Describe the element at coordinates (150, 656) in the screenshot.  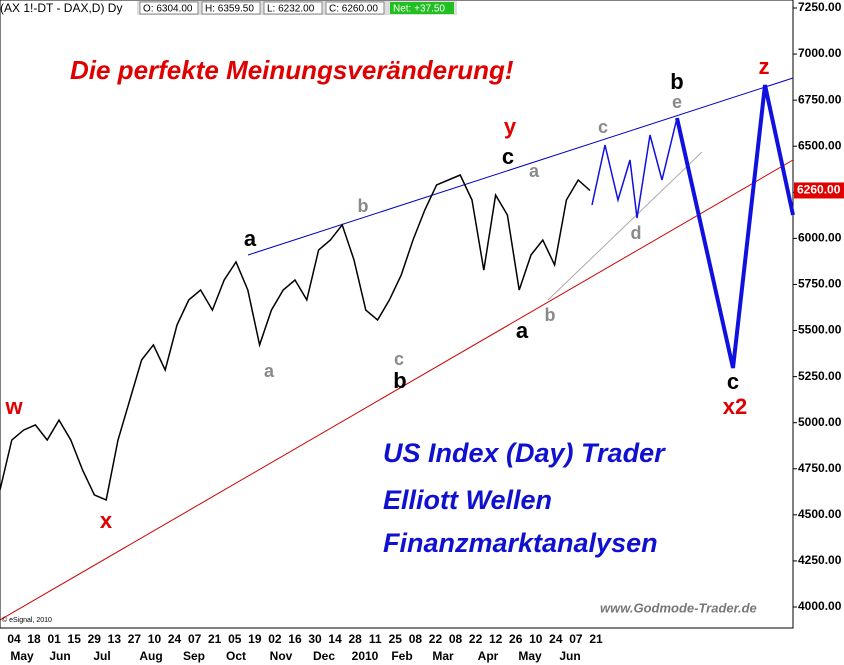
I see `month-label: Aug` at that location.